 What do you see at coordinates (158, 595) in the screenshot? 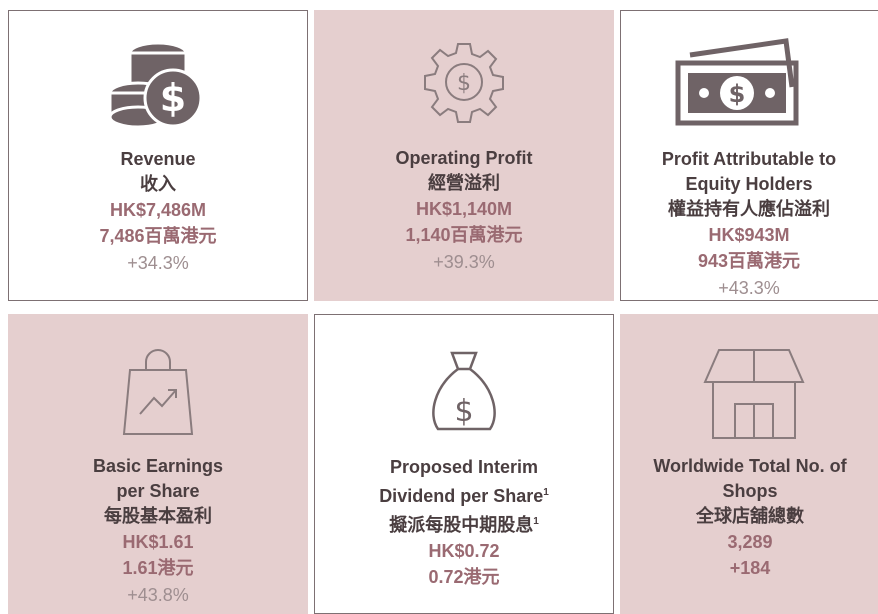
I see `tile-change: +43.8%` at bounding box center [158, 595].